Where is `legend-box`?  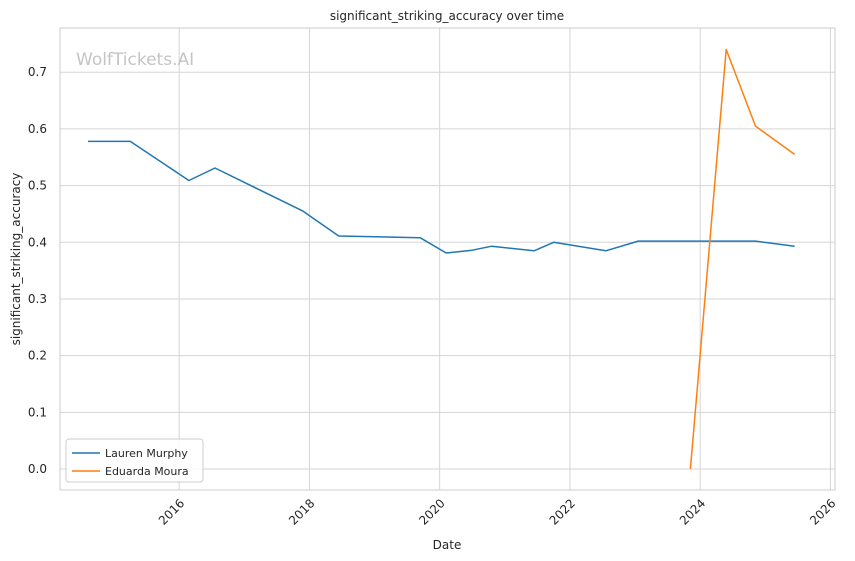 legend-box is located at coordinates (134, 460).